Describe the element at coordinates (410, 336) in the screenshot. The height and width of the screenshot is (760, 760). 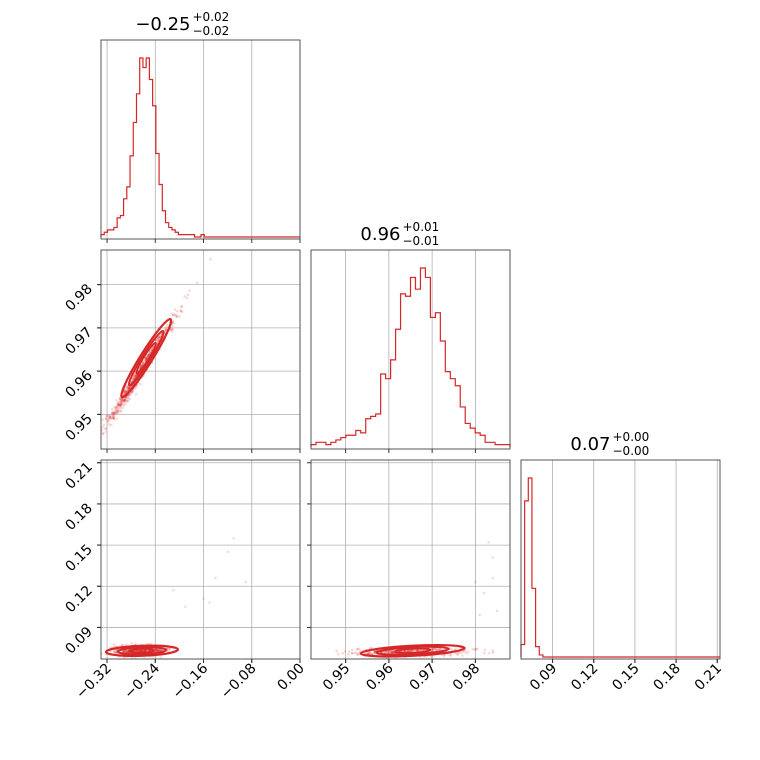
I see `histogram-panel-1: 0.96 +0.01−0.01` at that location.